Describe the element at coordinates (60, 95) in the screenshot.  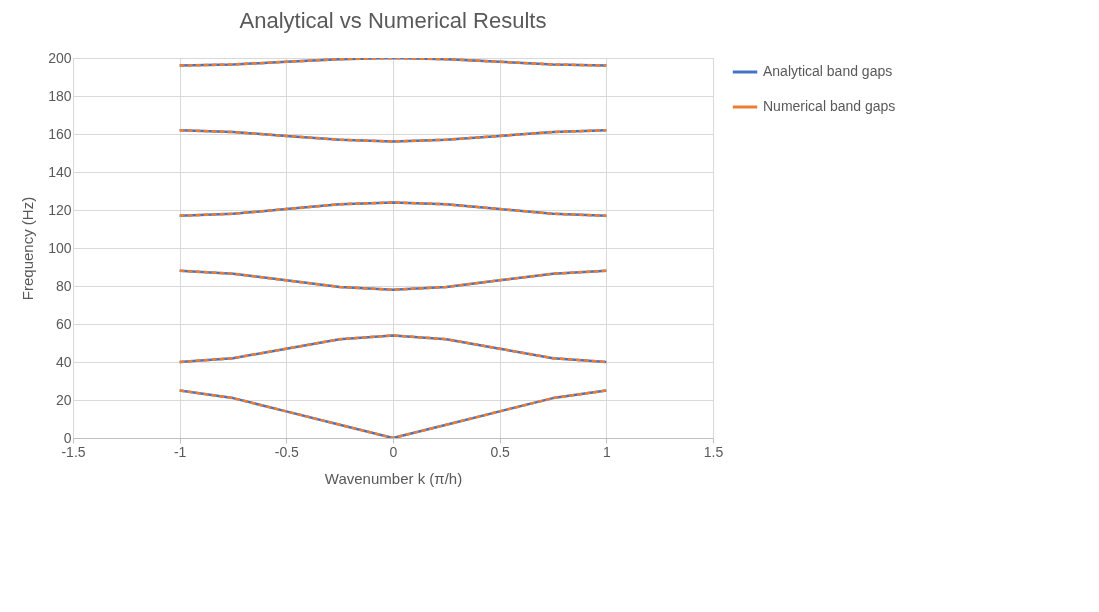
I see `y-tick-label: 180` at that location.